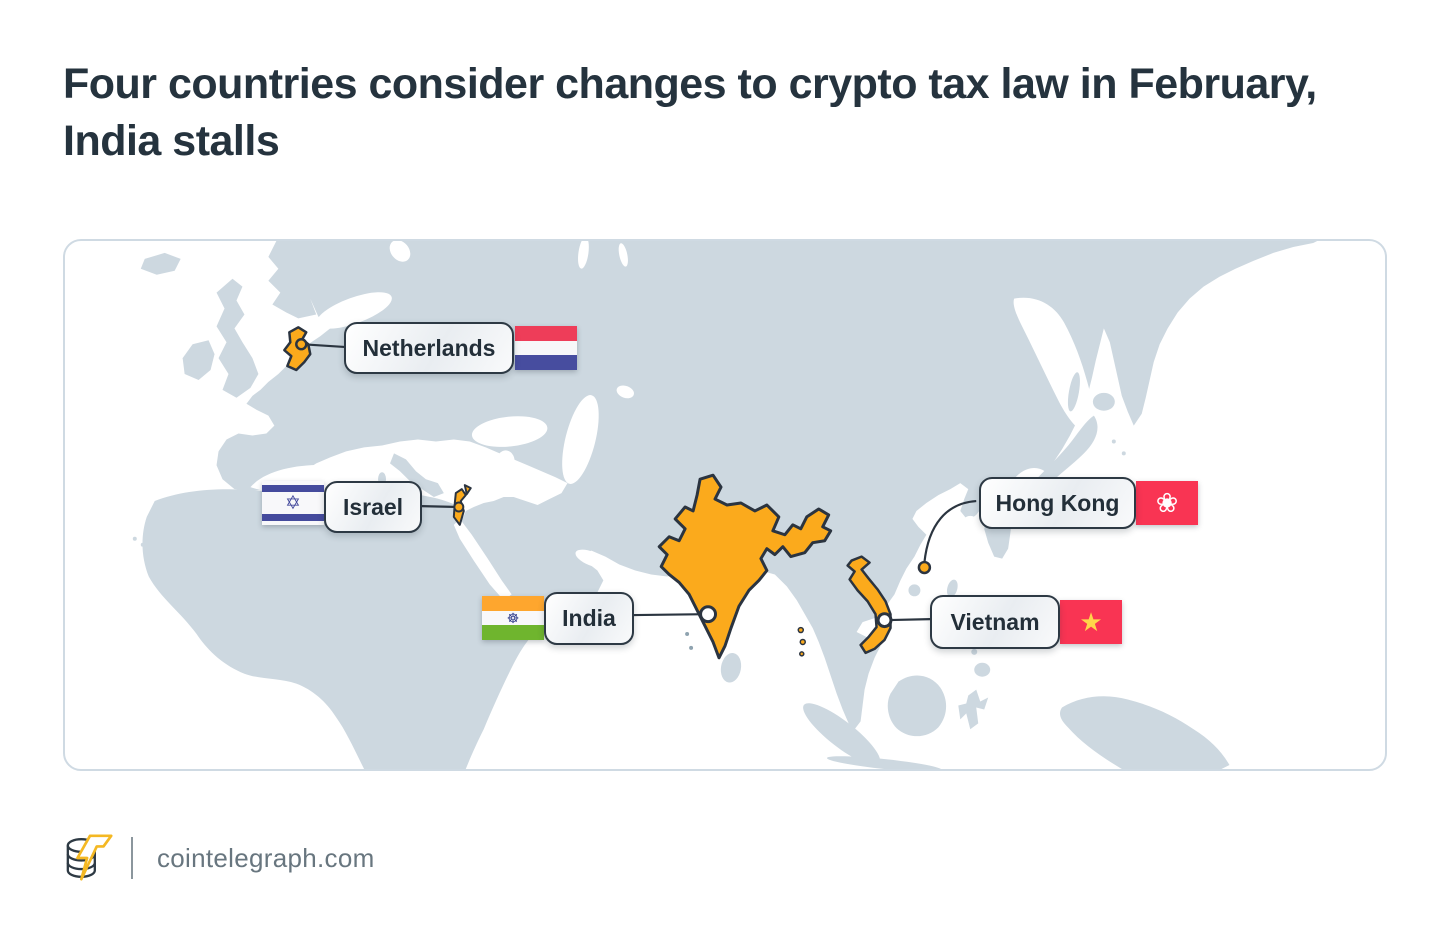 This screenshot has width=1450, height=933. I want to click on hong-kong-flag-icon: ❀, so click(1167, 503).